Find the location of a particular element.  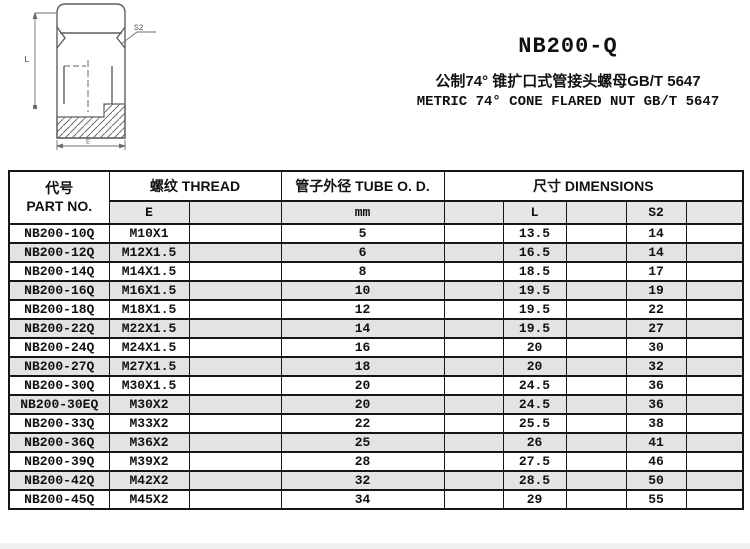

table-row: NB200-36Q M36X2 25 26 41 is located at coordinates (376, 442).